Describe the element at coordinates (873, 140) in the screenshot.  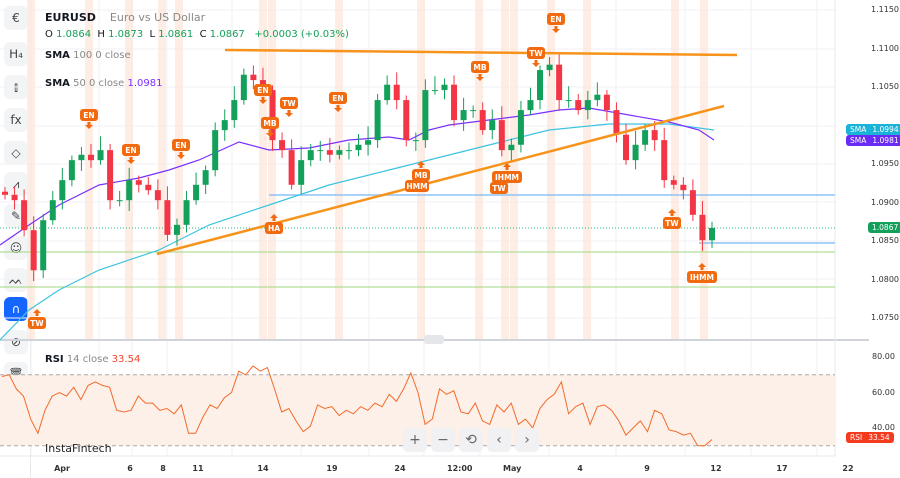
I see `sma50-price-badge: SMA 1.0981` at that location.